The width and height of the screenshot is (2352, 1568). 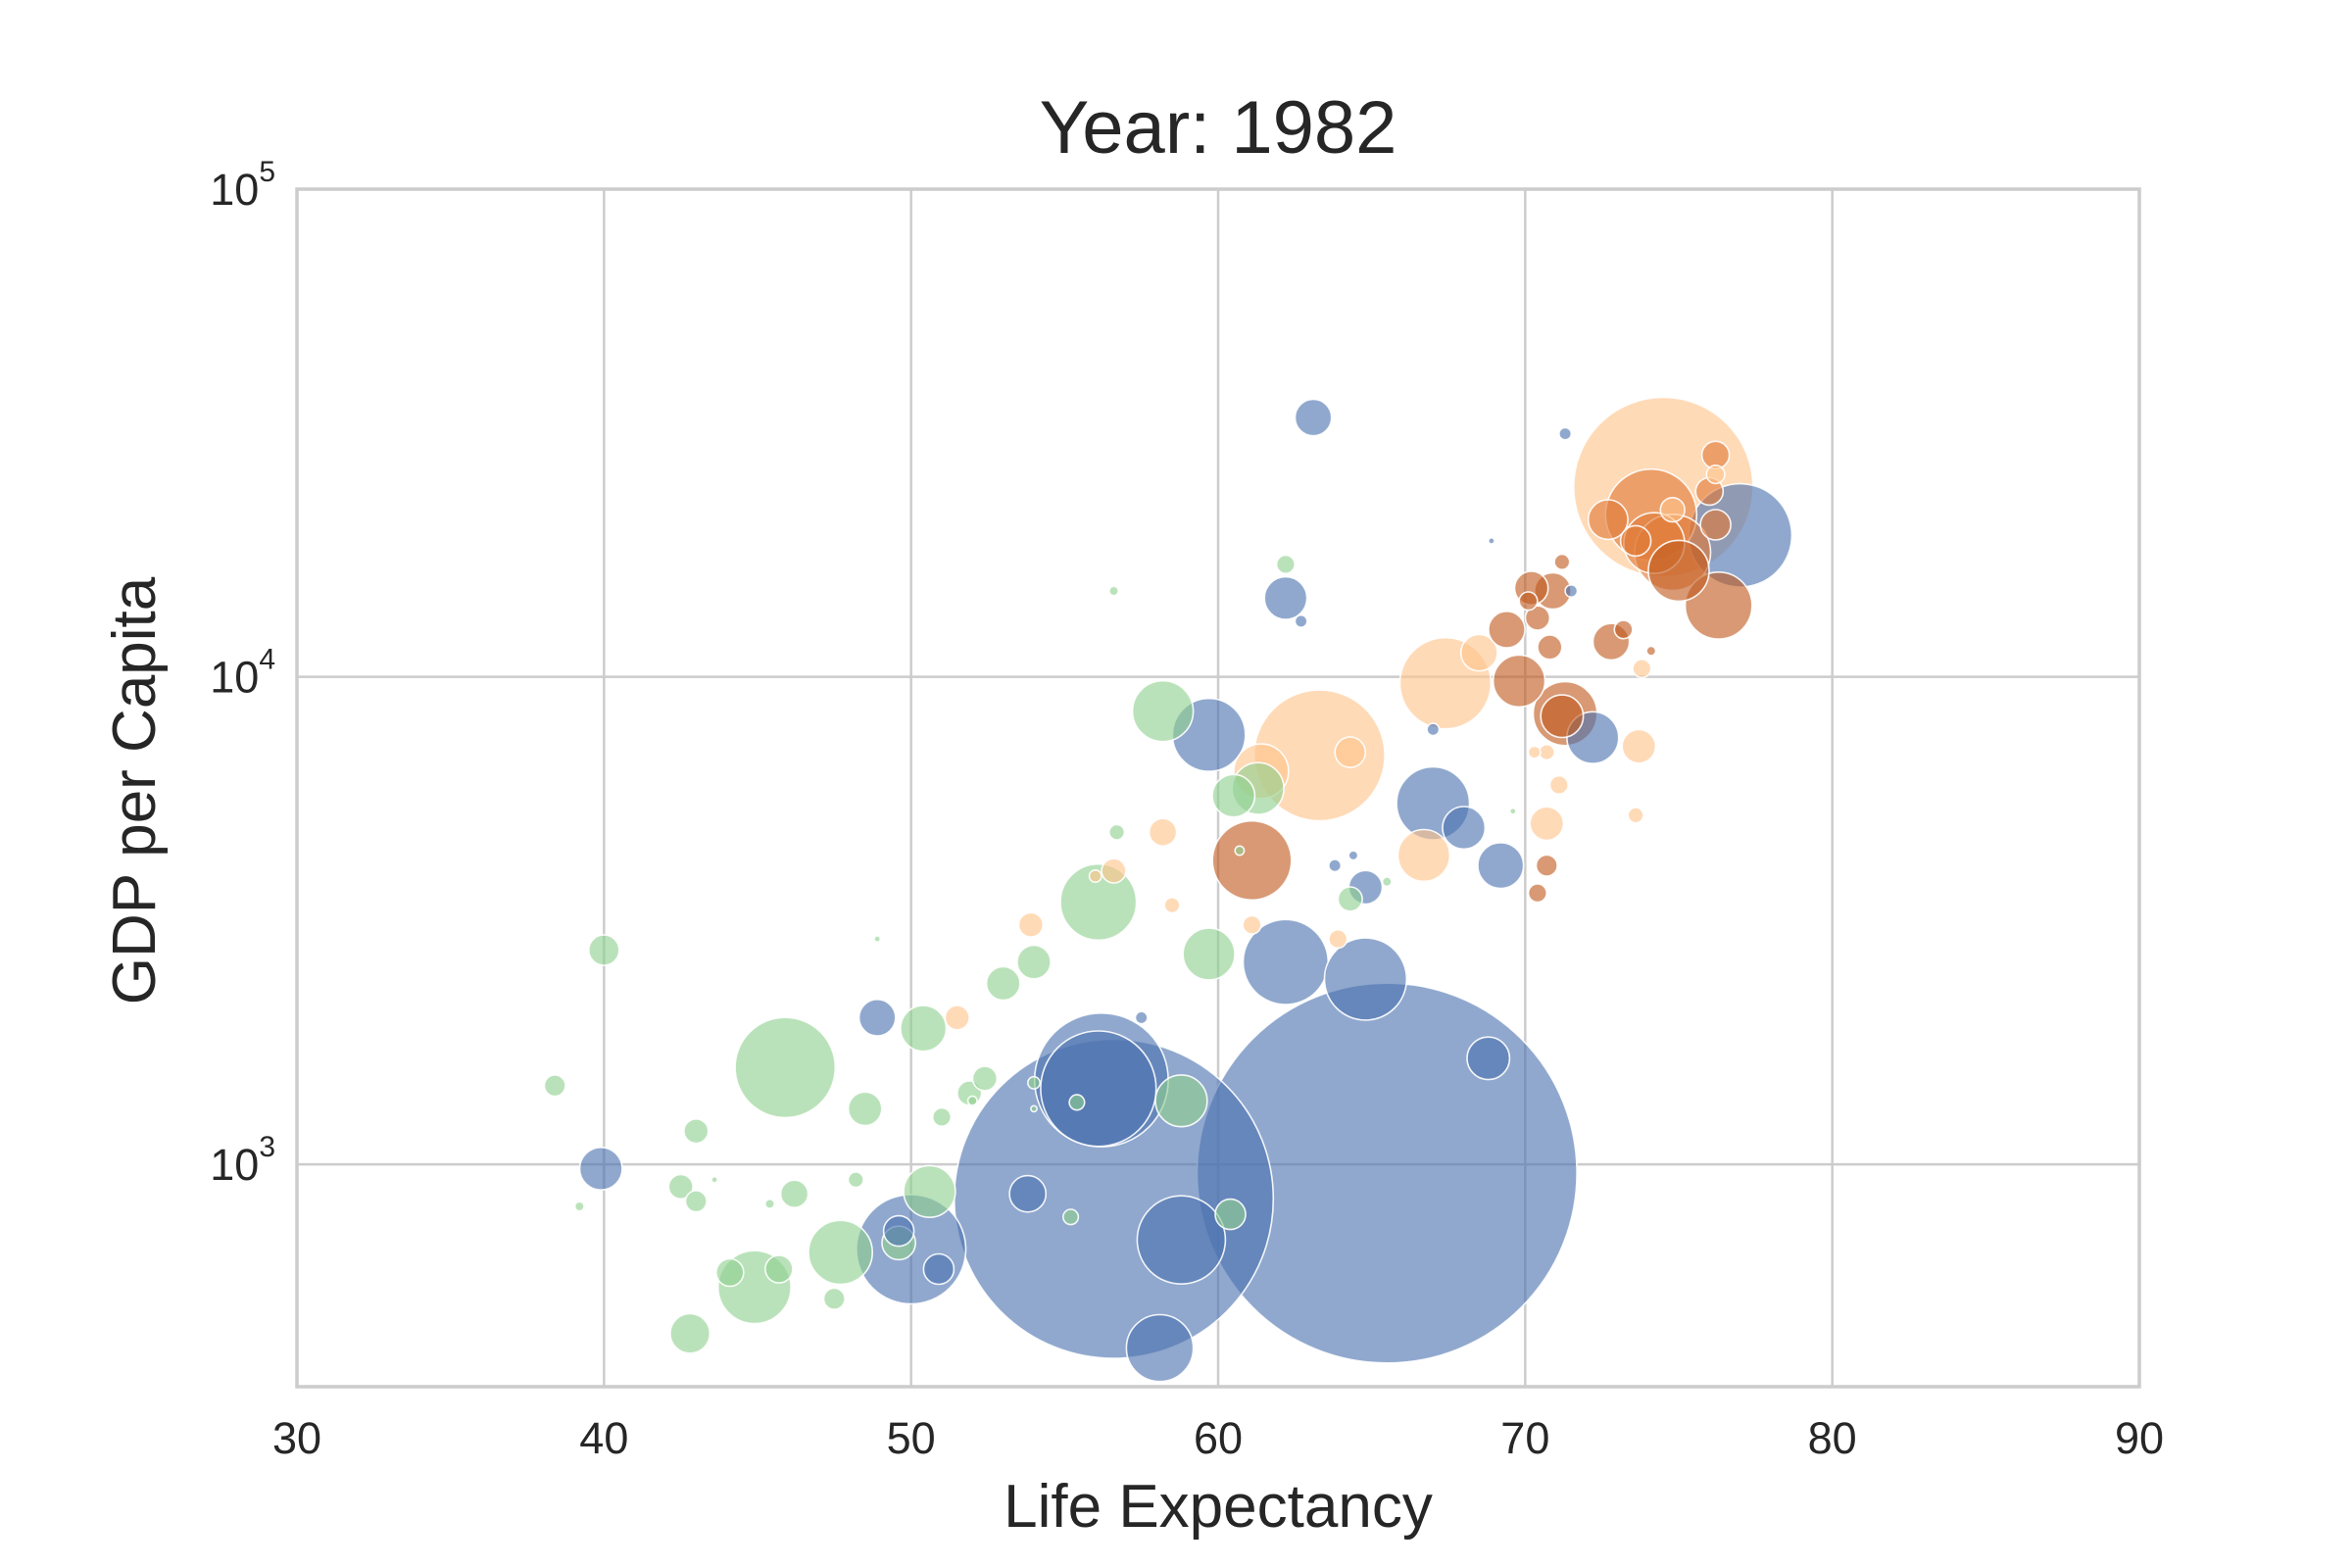 I want to click on x-tick-label: 80, so click(x=1832, y=1438).